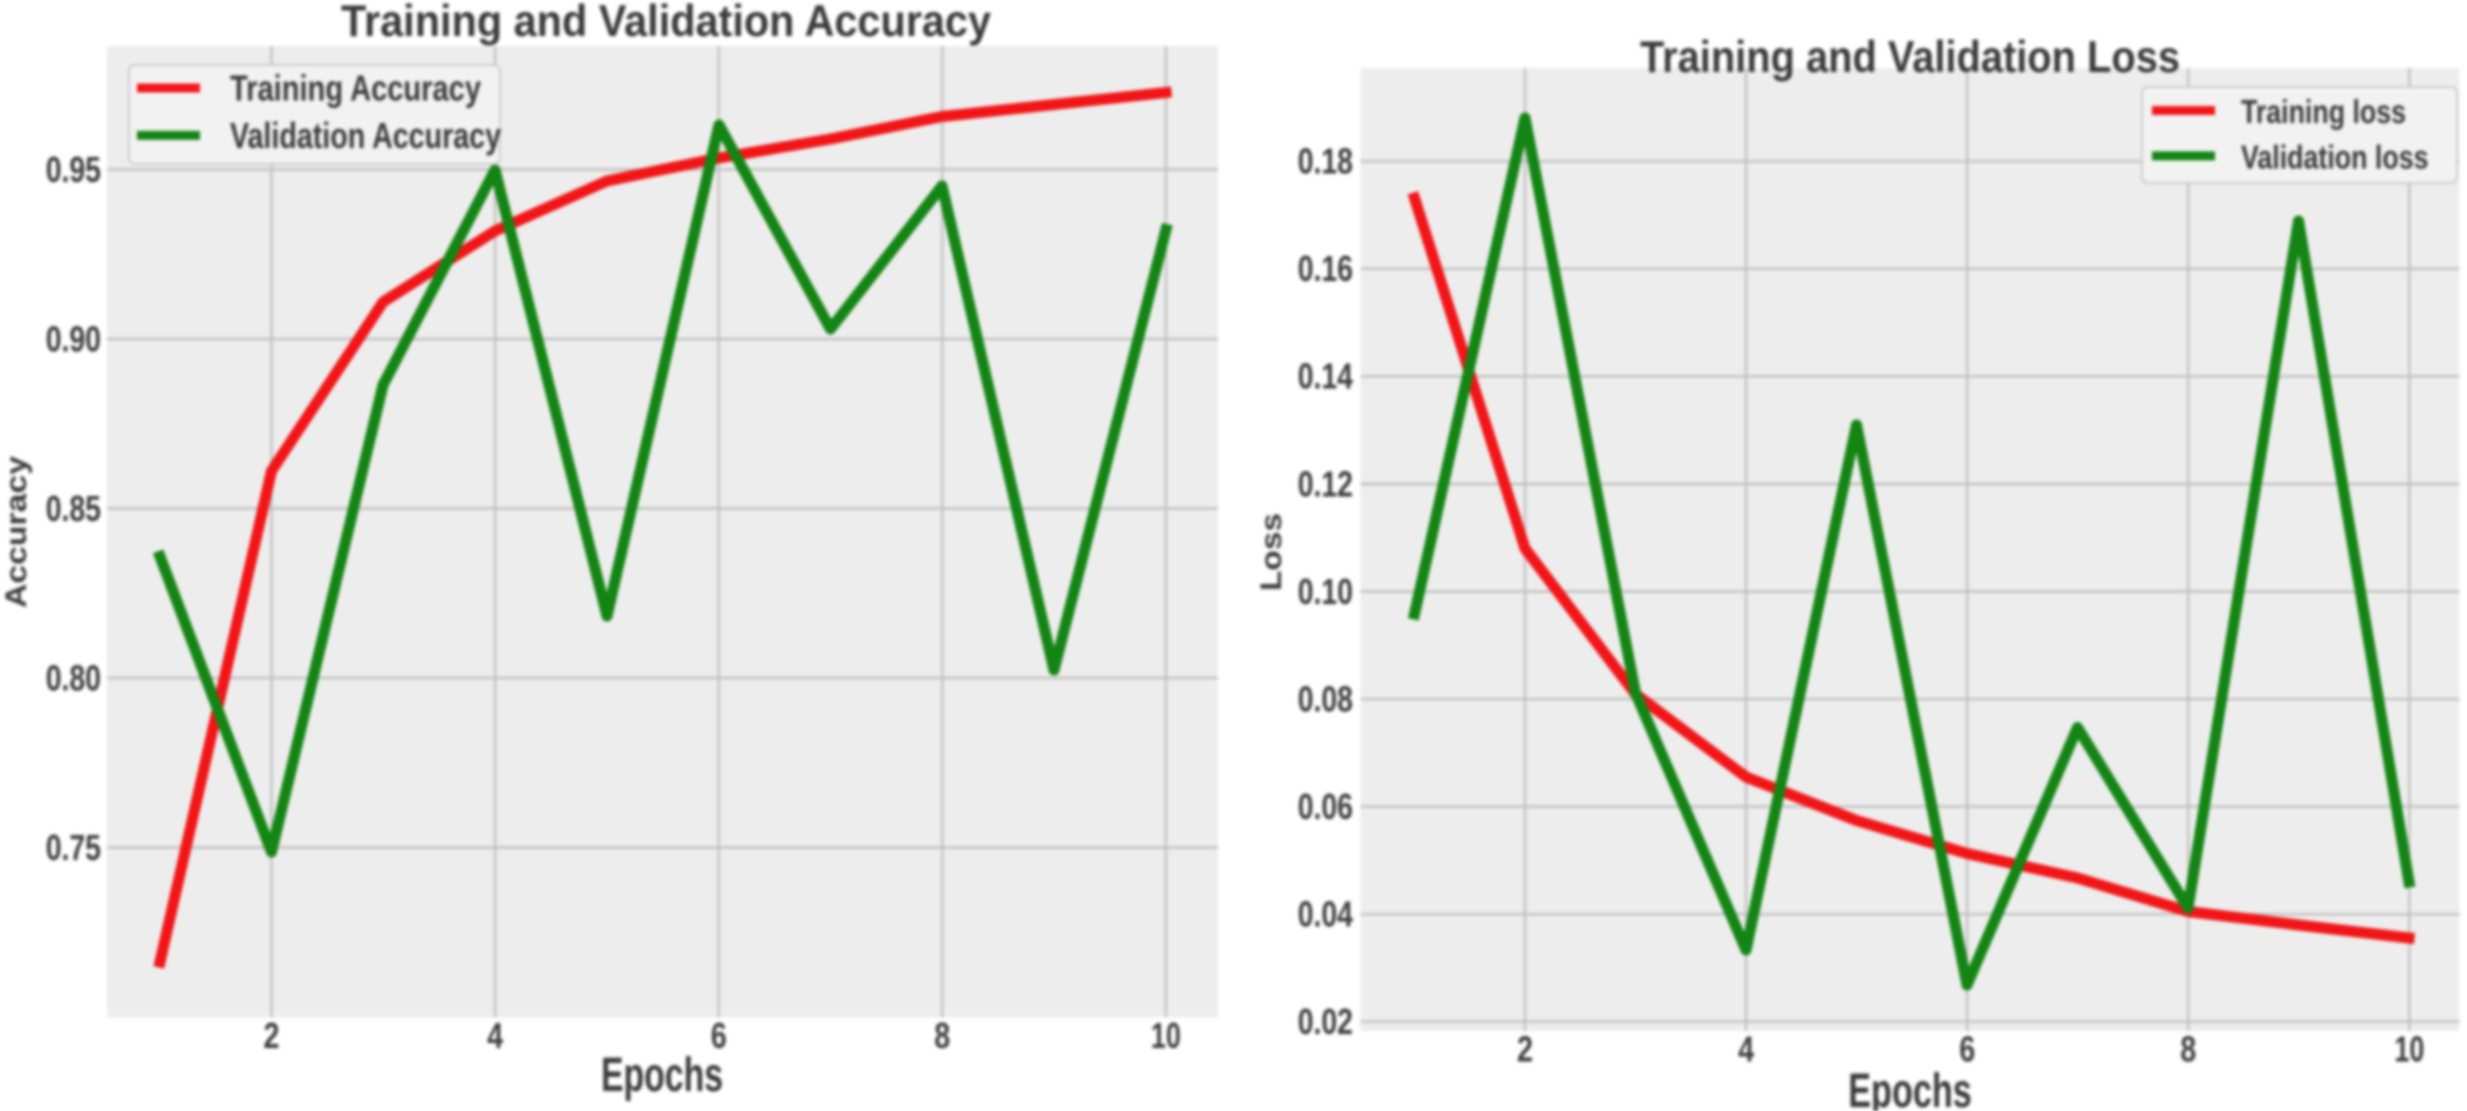 This screenshot has width=2467, height=1111. I want to click on svg-text: 0.06, so click(1325, 807).